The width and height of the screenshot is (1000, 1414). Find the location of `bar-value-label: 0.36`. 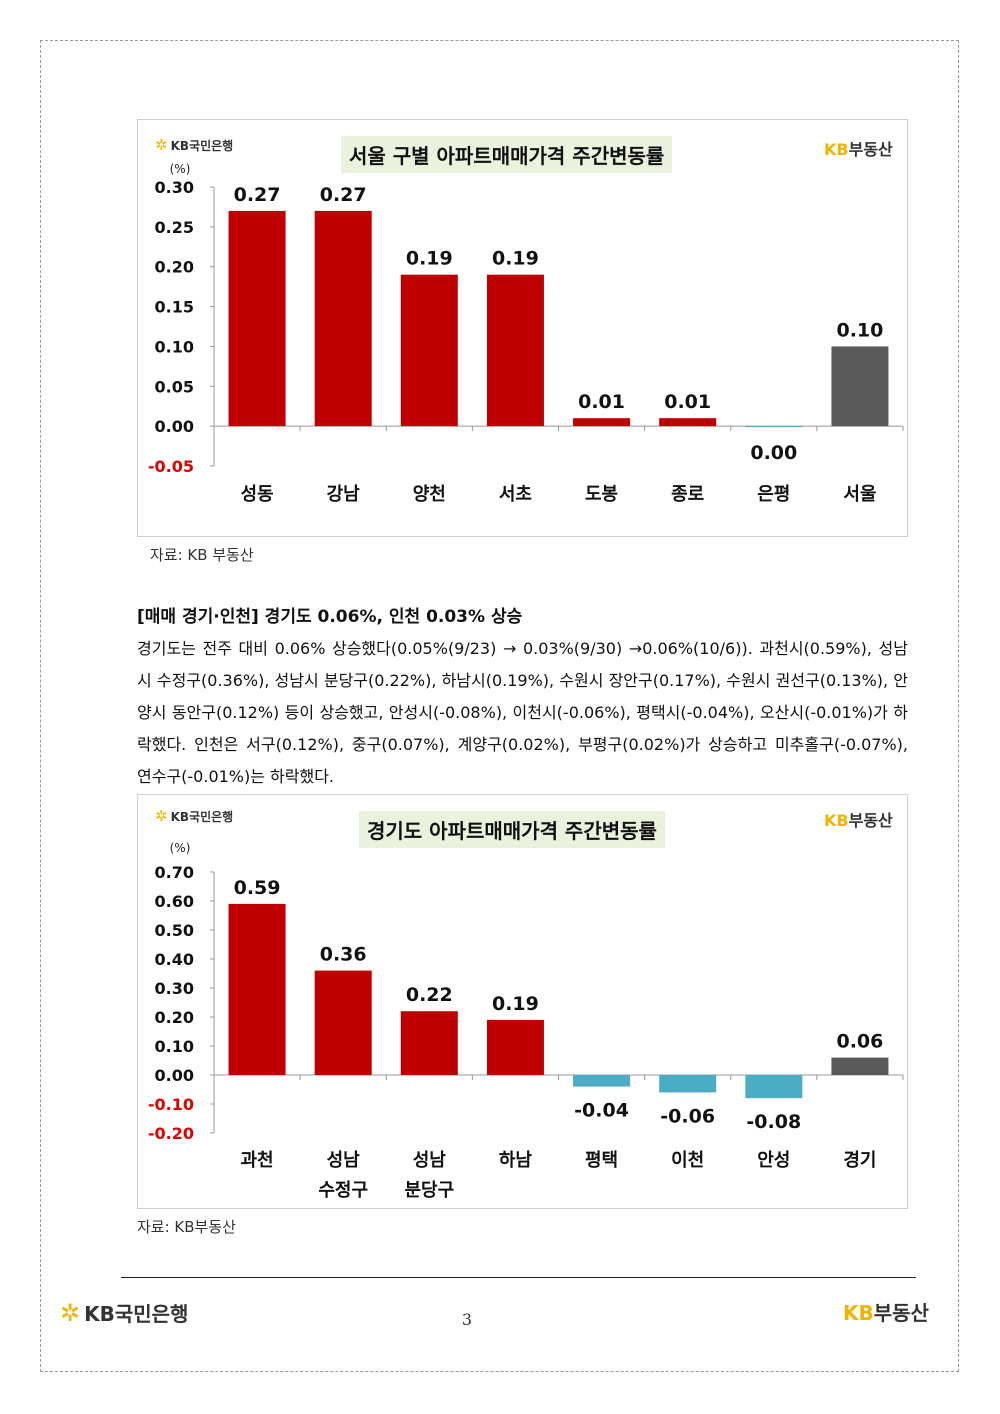

bar-value-label: 0.36 is located at coordinates (343, 955).